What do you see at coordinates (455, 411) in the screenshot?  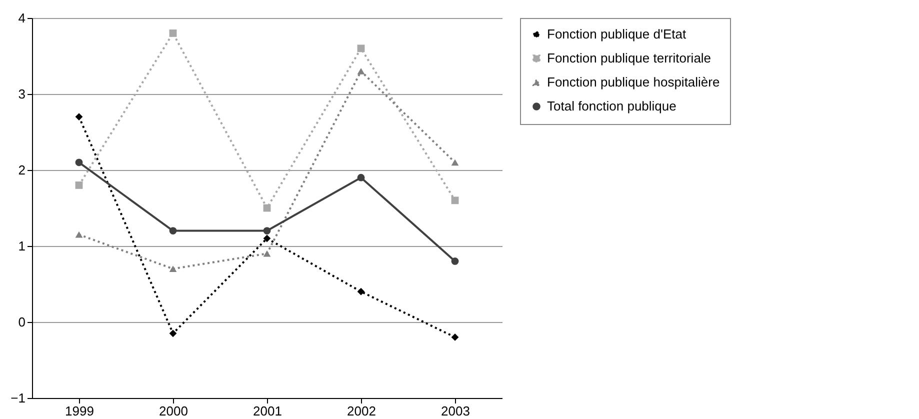 I see `x-tick-label: 2003` at bounding box center [455, 411].